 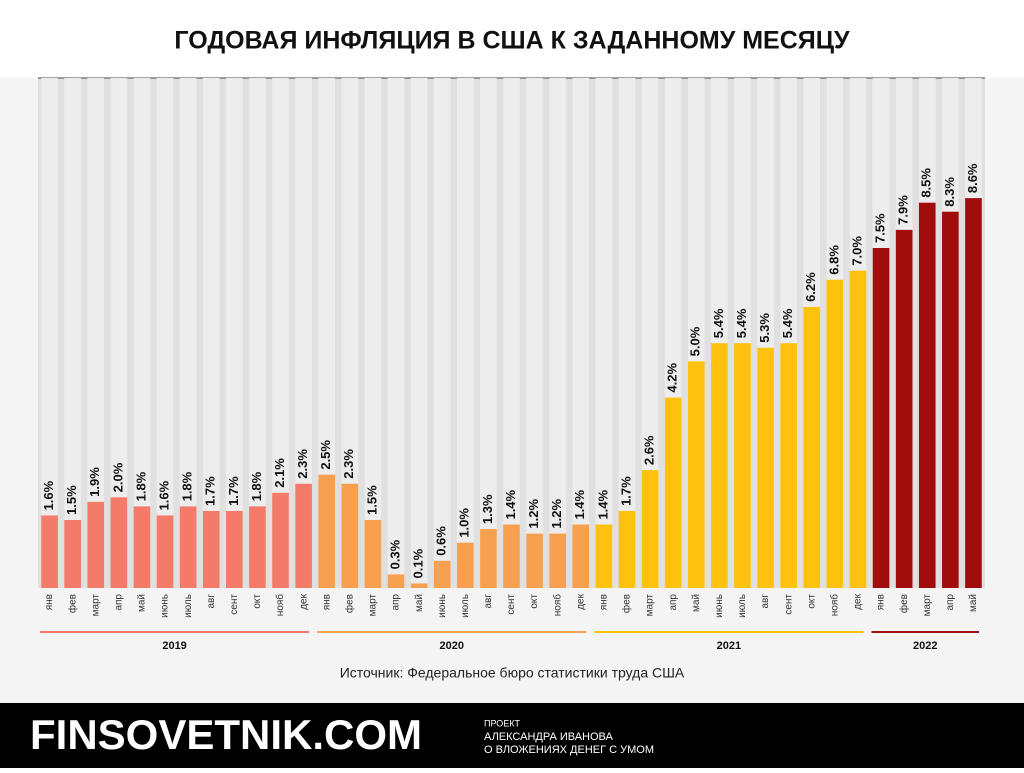 I want to click on x-tick-label: май, so click(x=696, y=603).